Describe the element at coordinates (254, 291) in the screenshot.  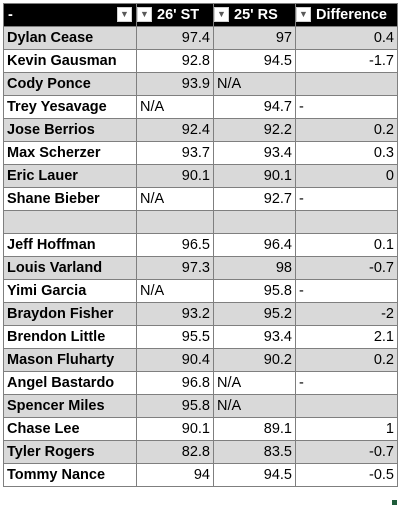
I see `rs-velocity-cell: 95.8` at that location.